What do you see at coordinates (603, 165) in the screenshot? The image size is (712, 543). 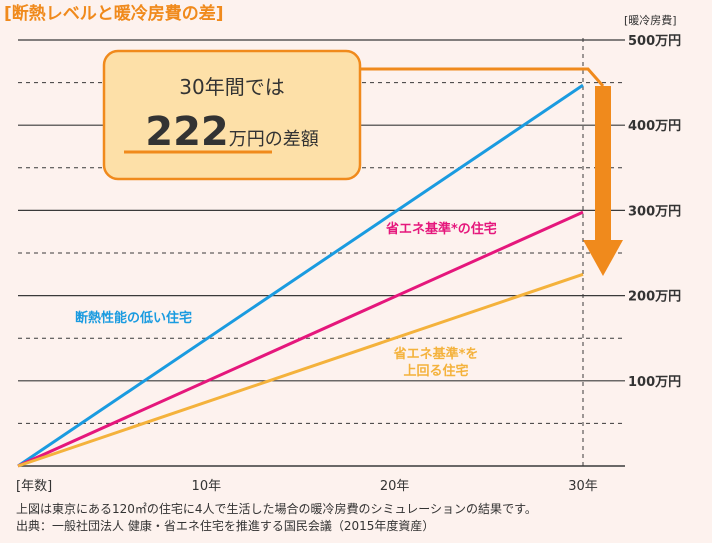 I see `difference-arrow-shaft` at bounding box center [603, 165].